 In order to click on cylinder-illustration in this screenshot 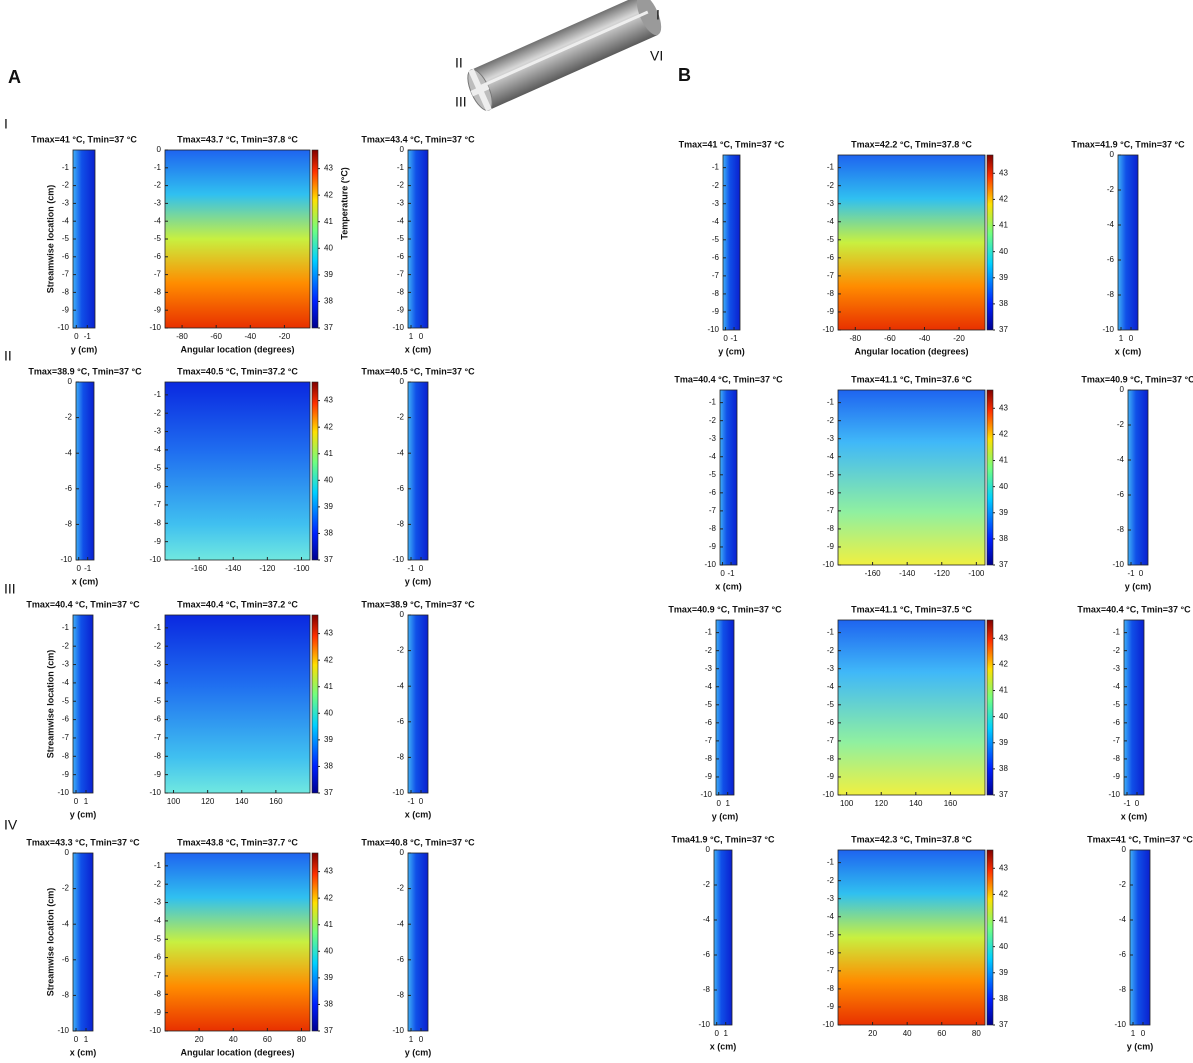, I will do `click(564, 56)`.